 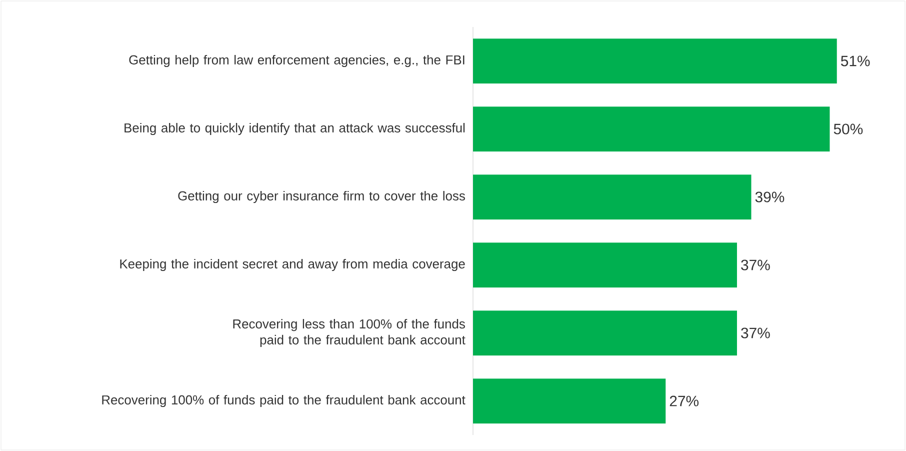 I want to click on y-tick-label: Keeping the incident secret and away from media coverage, so click(x=292, y=265).